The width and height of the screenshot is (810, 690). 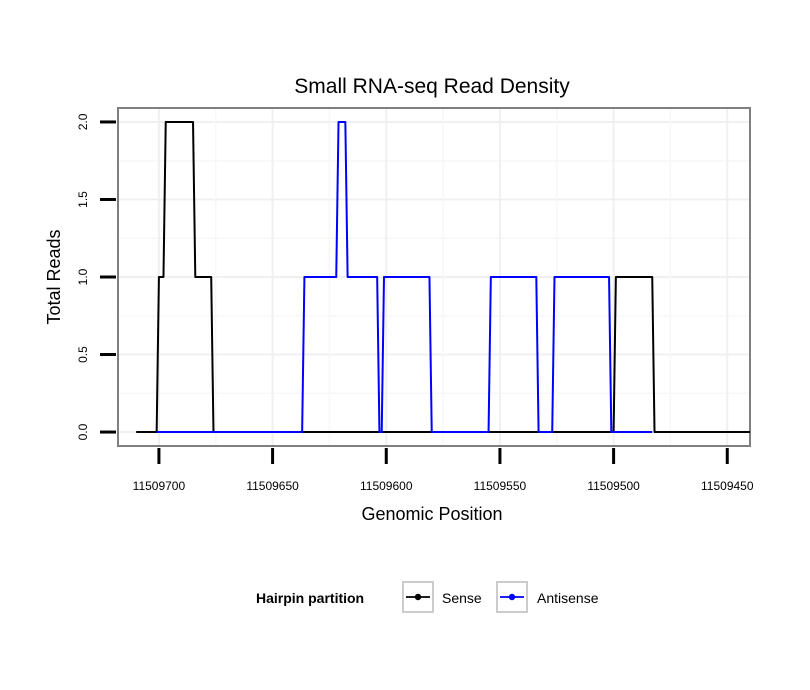 What do you see at coordinates (54, 276) in the screenshot?
I see `y-axis-title: Total Reads` at bounding box center [54, 276].